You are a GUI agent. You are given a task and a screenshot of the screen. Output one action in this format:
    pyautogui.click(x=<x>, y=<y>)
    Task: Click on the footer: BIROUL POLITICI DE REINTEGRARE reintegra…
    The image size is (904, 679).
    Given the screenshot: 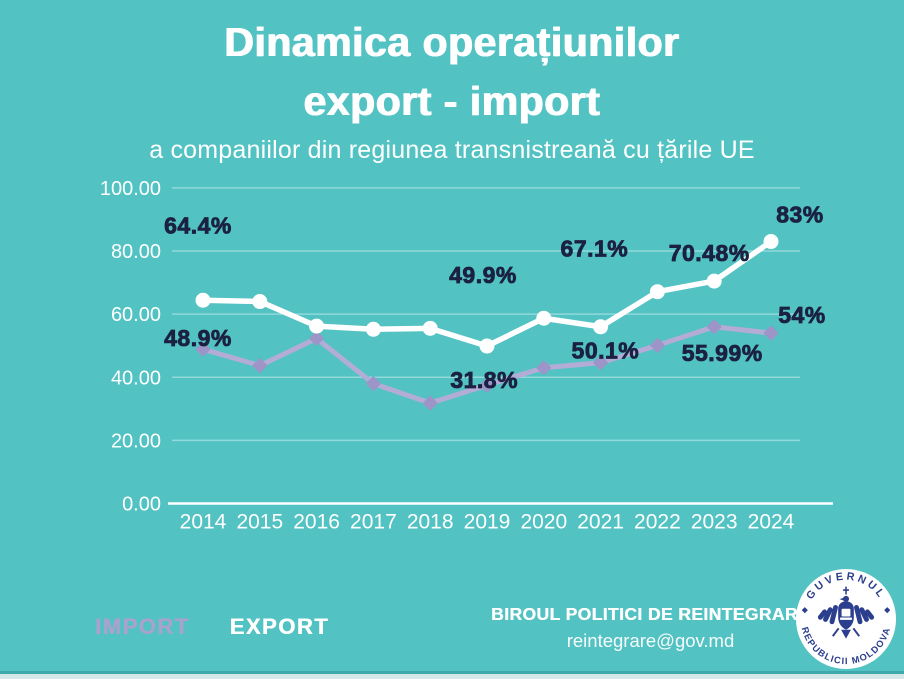 What is the action you would take?
    pyautogui.click(x=650, y=628)
    